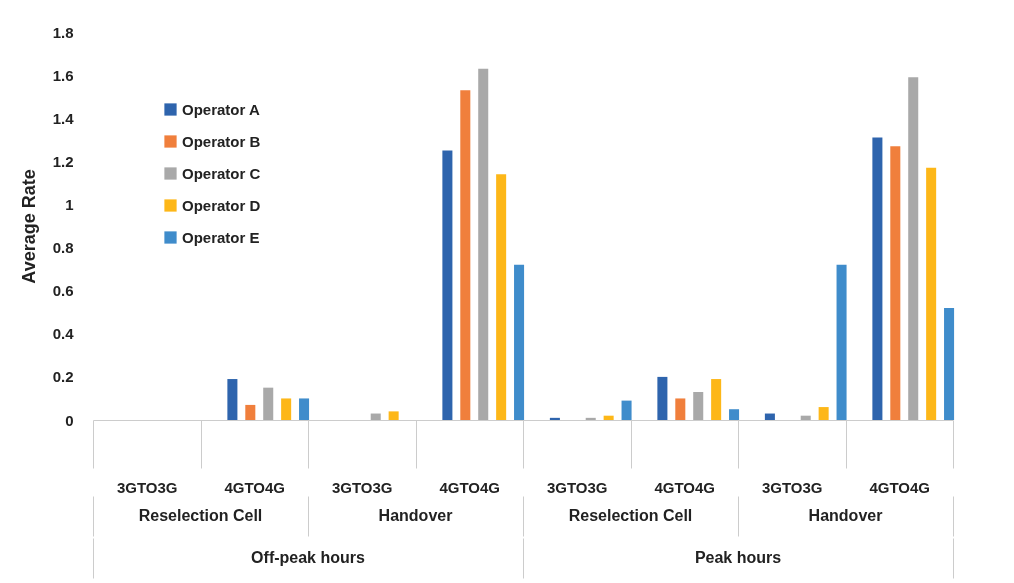  Describe the element at coordinates (63, 161) in the screenshot. I see `y-tick-label: 1.2` at that location.